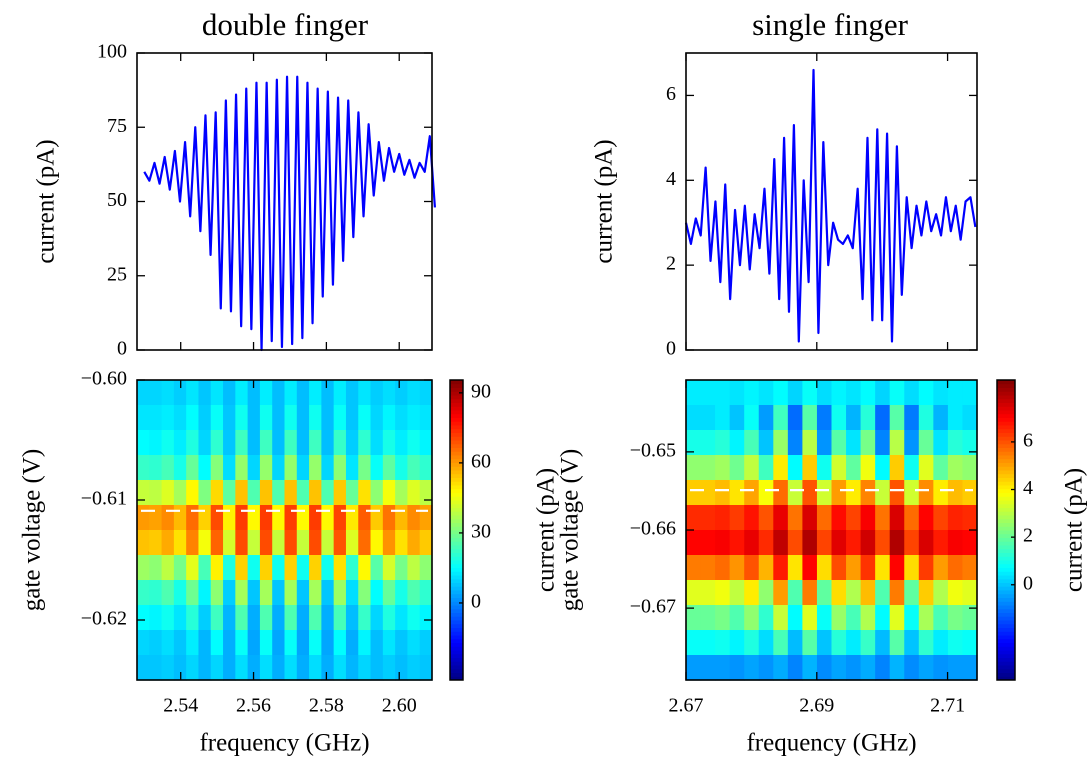 The height and width of the screenshot is (760, 1091). What do you see at coordinates (686, 706) in the screenshot?
I see `x-tick-label: 2.67` at bounding box center [686, 706].